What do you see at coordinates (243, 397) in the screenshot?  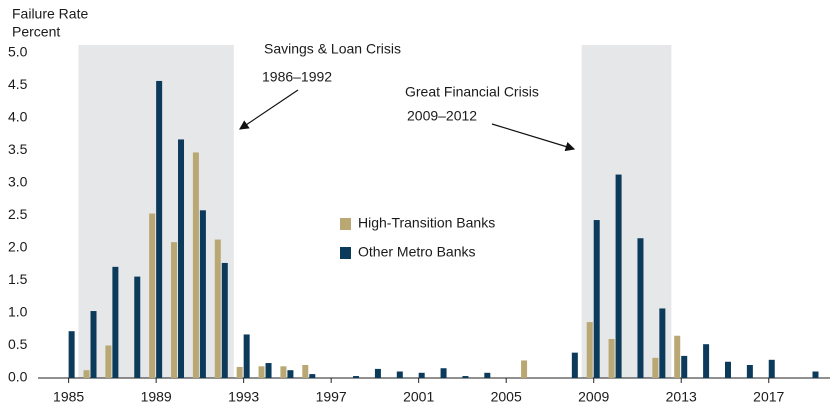 I see `x-tick-label: 1993` at bounding box center [243, 397].